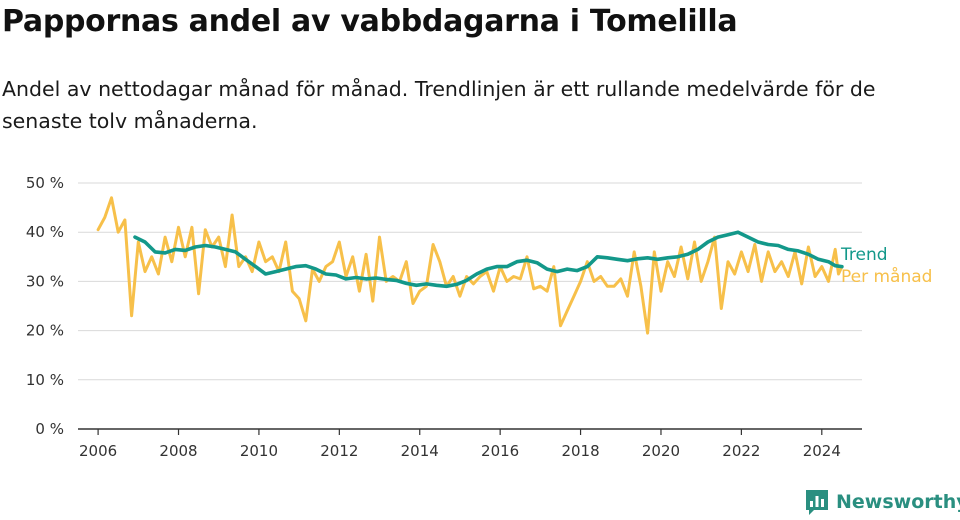 The height and width of the screenshot is (520, 960). I want to click on x-tick-label: 2022, so click(741, 451).